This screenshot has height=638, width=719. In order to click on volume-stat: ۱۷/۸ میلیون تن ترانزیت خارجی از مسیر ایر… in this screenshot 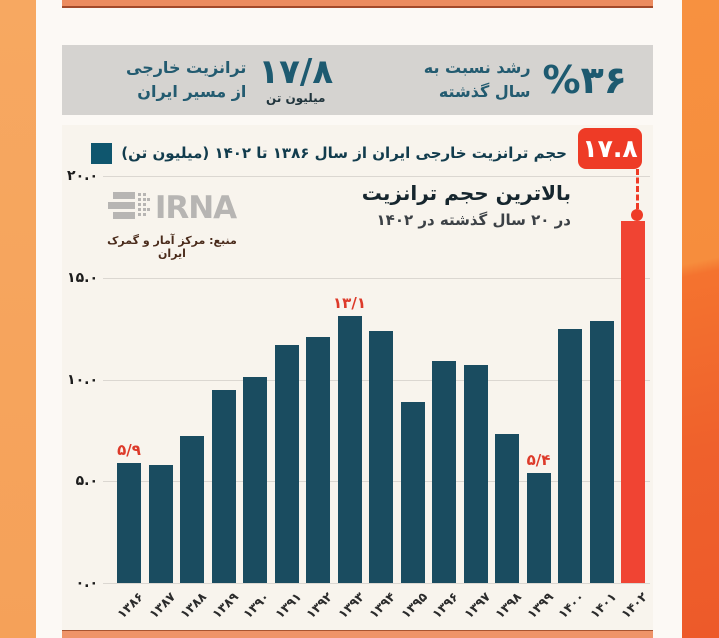, I will do `click(230, 78)`.